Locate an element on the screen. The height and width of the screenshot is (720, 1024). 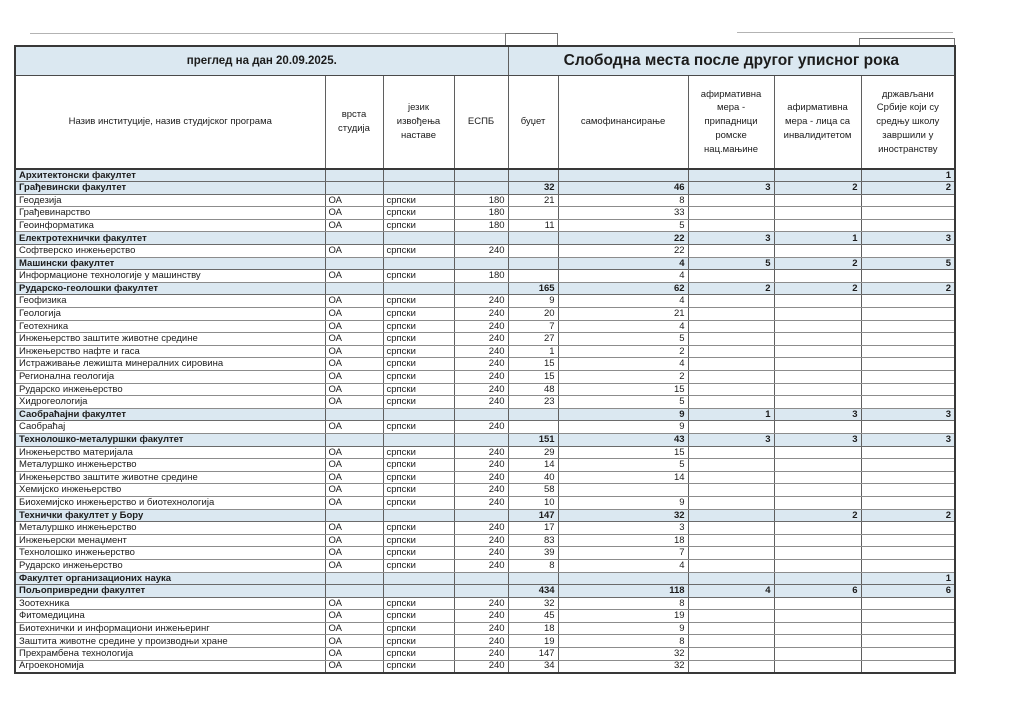
cell-abroad-citizens: 3 is located at coordinates (908, 238).